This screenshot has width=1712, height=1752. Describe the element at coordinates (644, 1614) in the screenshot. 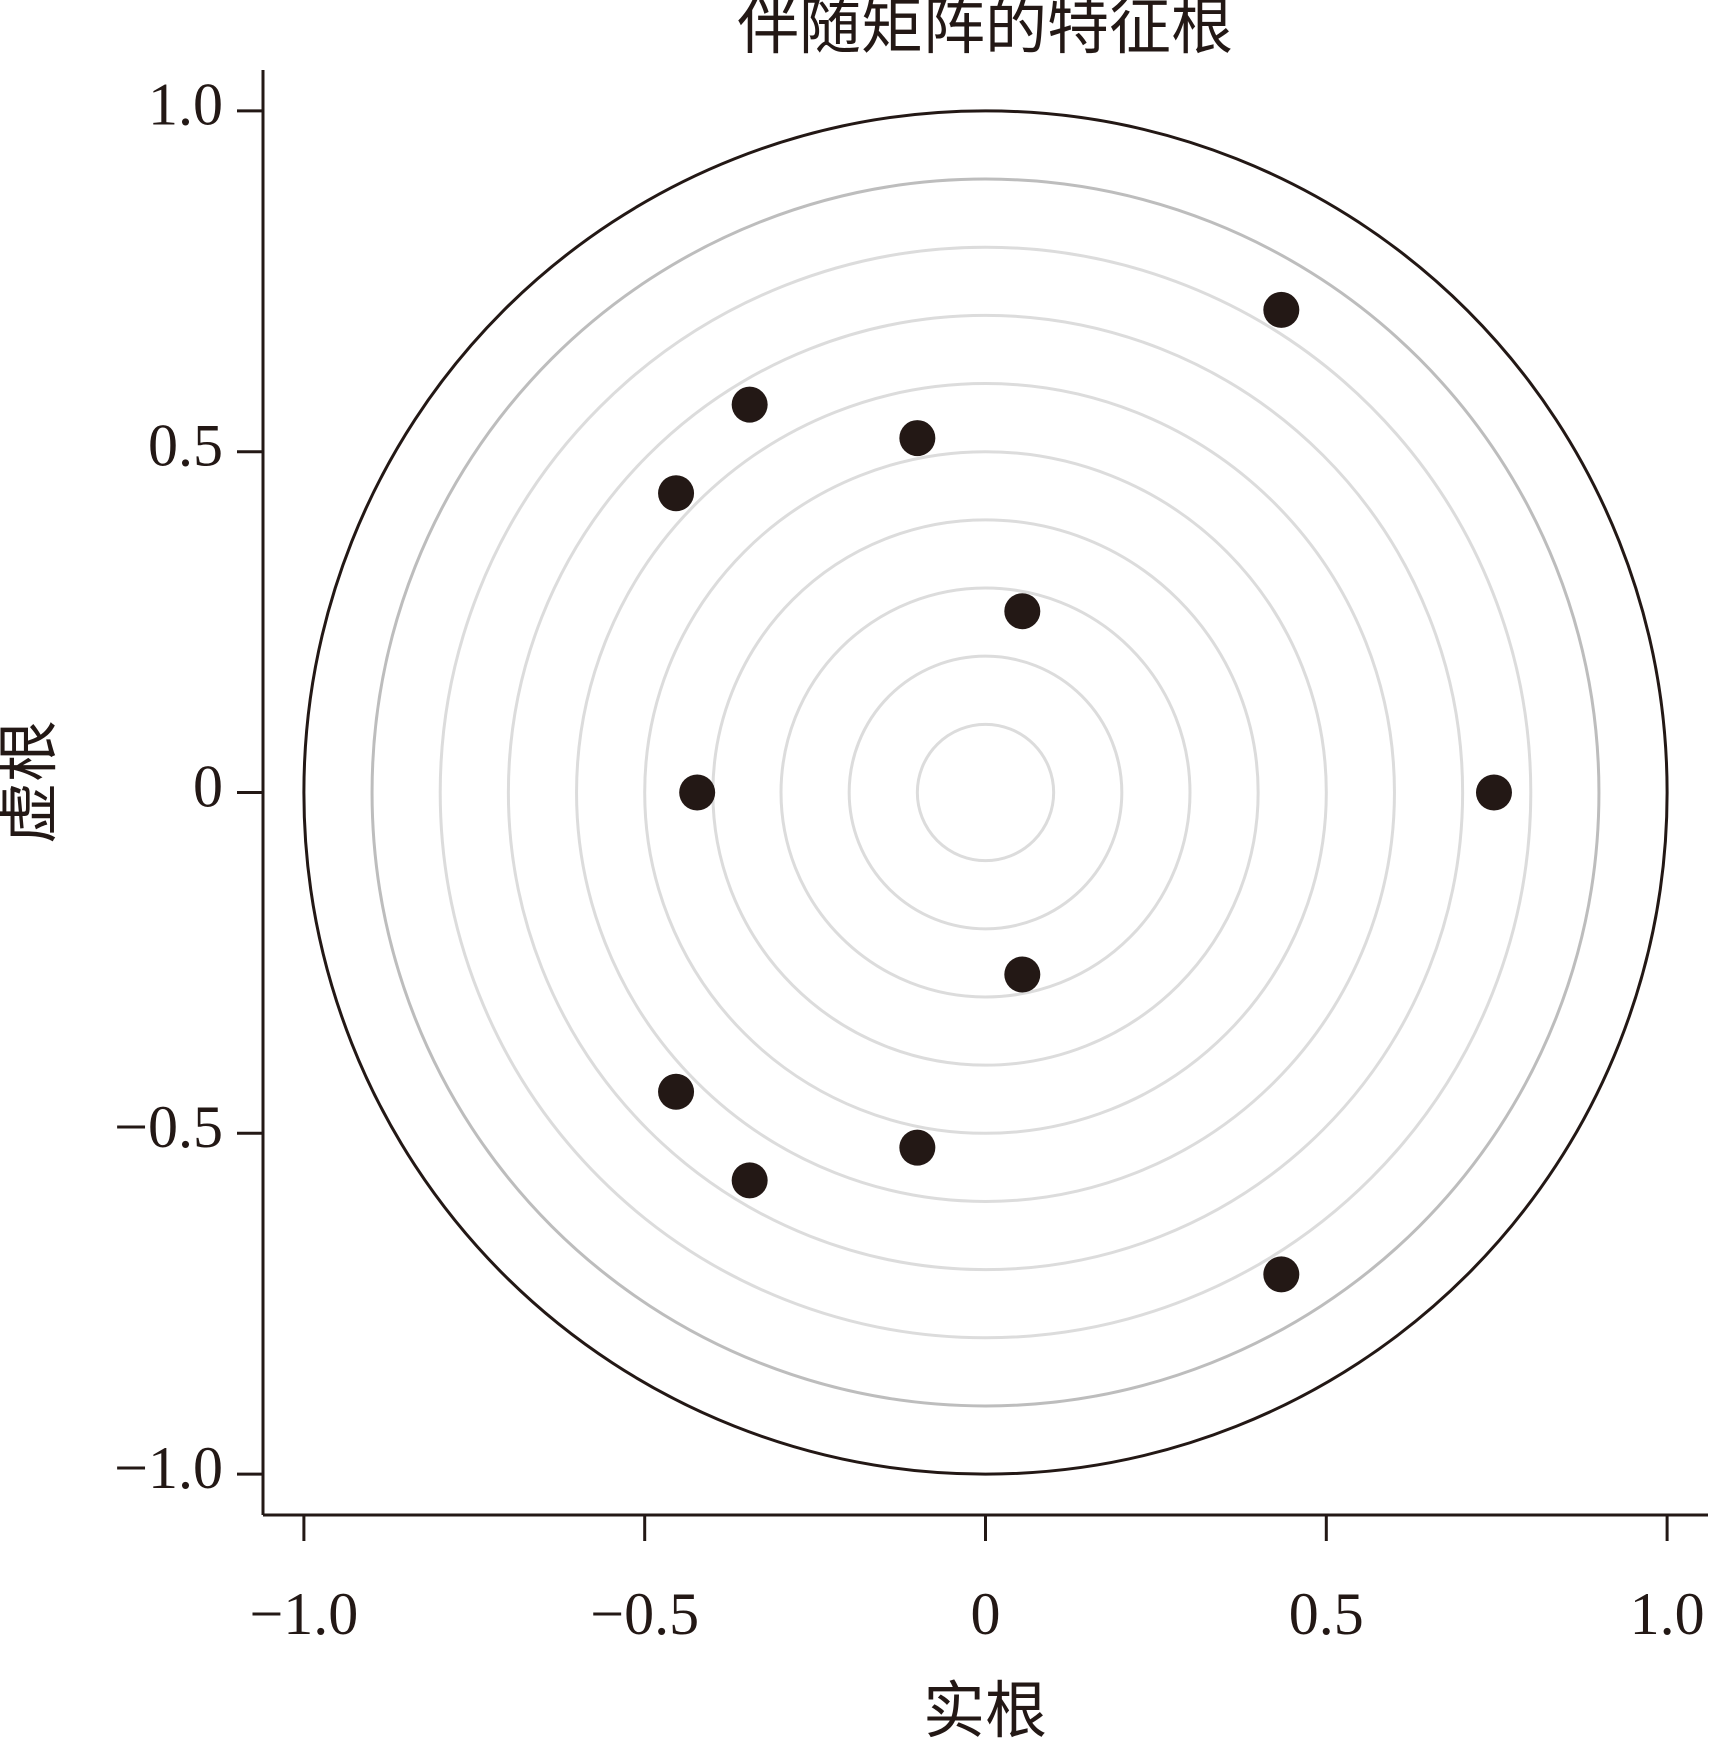

I see `x-tick-label: −0.5` at that location.